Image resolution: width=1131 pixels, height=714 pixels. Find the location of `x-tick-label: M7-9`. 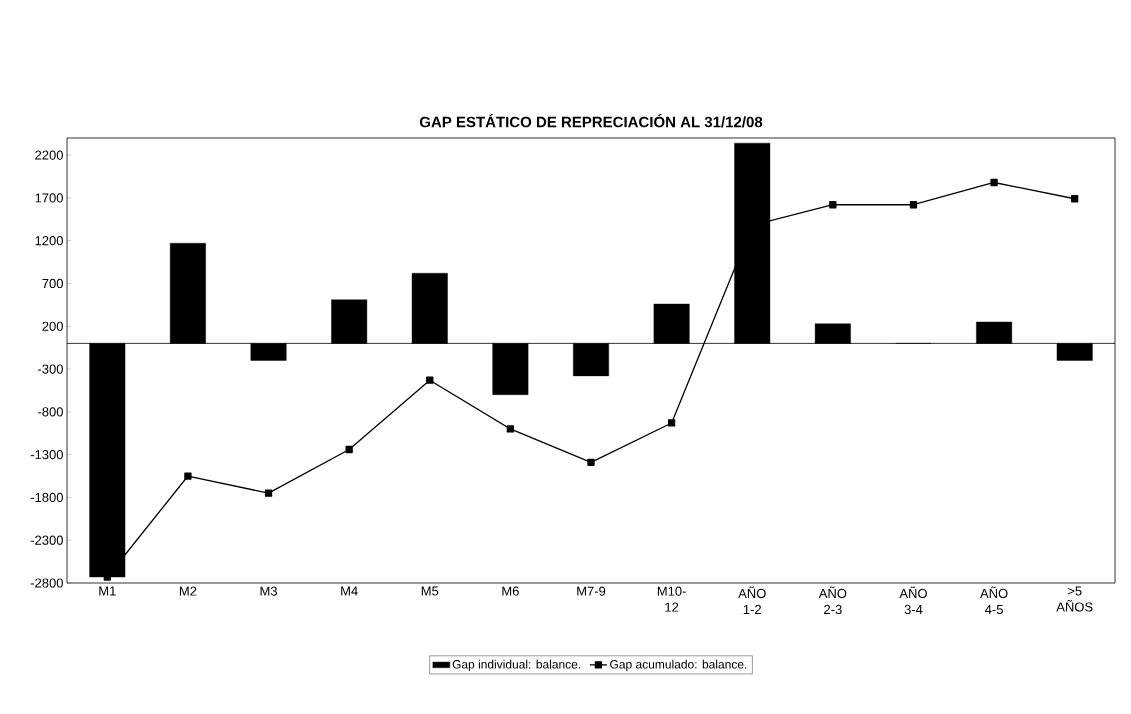

x-tick-label: M7-9 is located at coordinates (591, 591).